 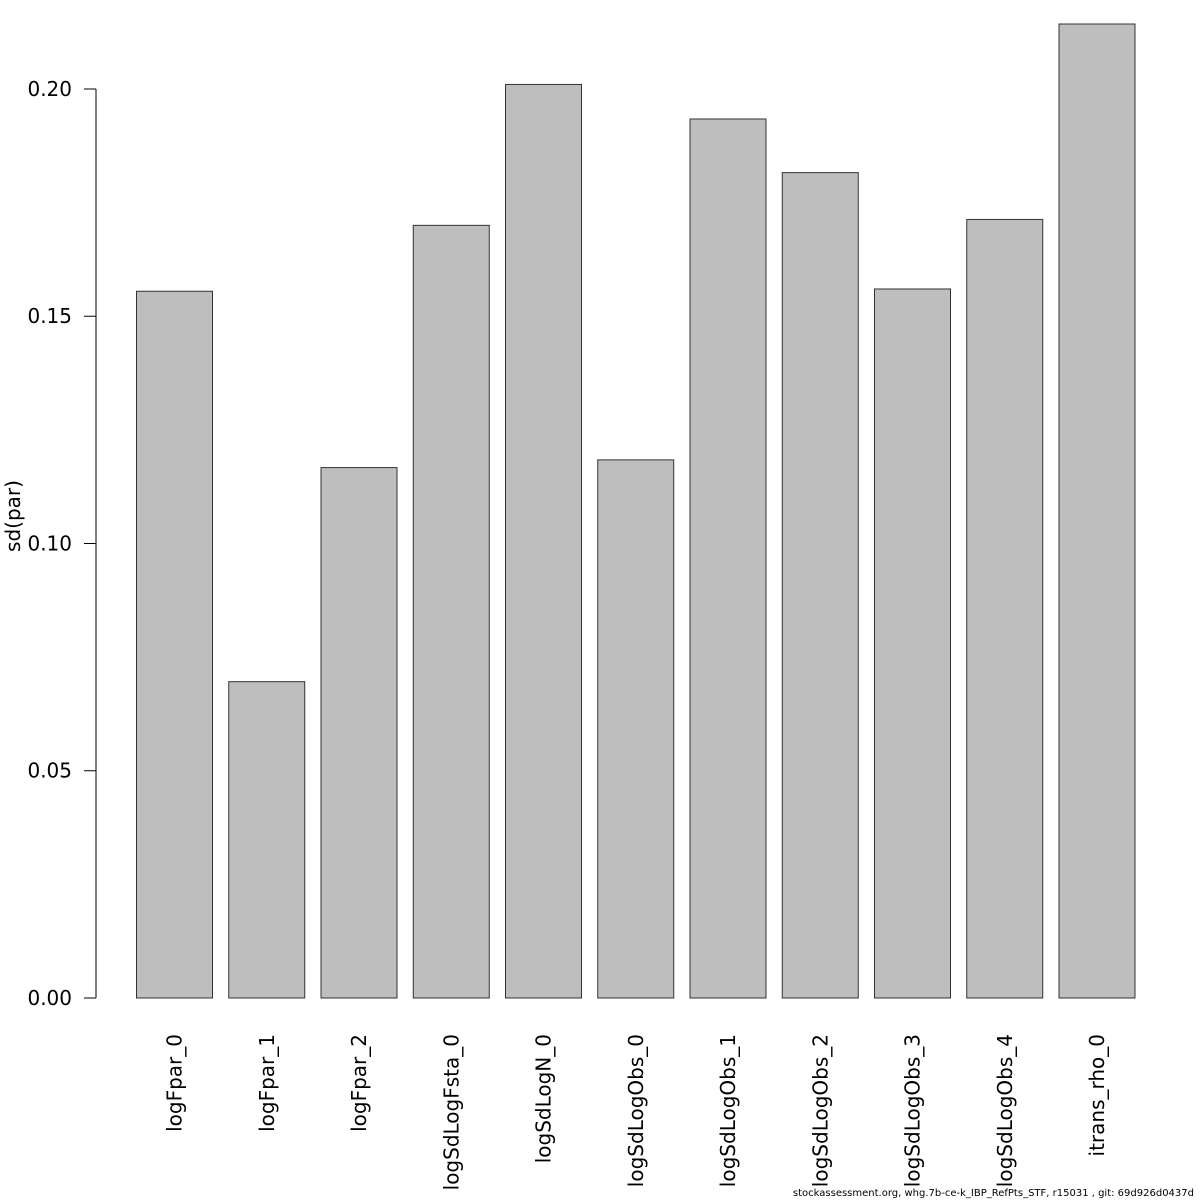 What do you see at coordinates (267, 1083) in the screenshot?
I see `x-tick-label: logFpar_1` at bounding box center [267, 1083].